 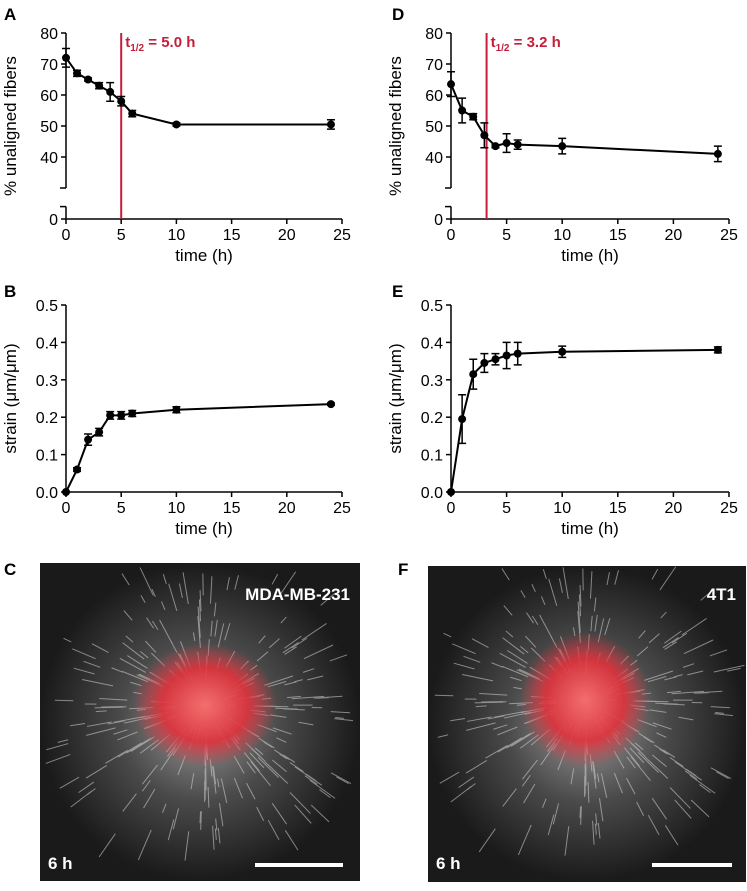 What do you see at coordinates (397, 291) in the screenshot?
I see `panel-letter: E` at bounding box center [397, 291].